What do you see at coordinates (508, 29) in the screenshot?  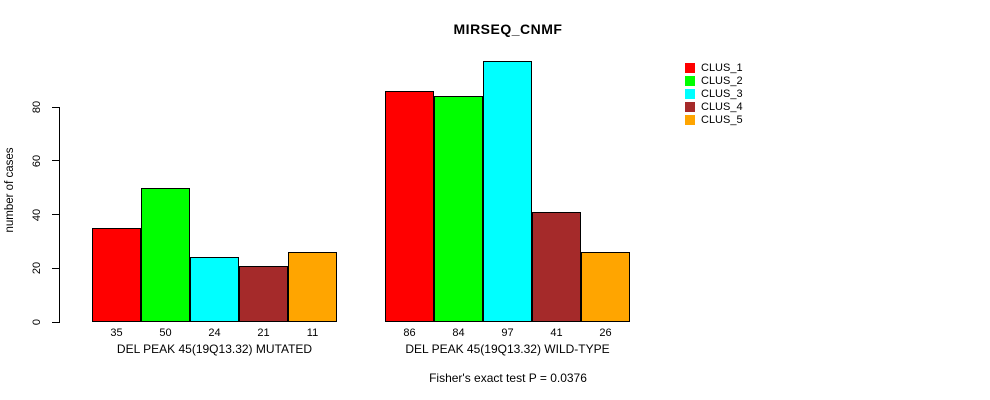 I see `chart-title: MIRSEQ_CNMF` at bounding box center [508, 29].